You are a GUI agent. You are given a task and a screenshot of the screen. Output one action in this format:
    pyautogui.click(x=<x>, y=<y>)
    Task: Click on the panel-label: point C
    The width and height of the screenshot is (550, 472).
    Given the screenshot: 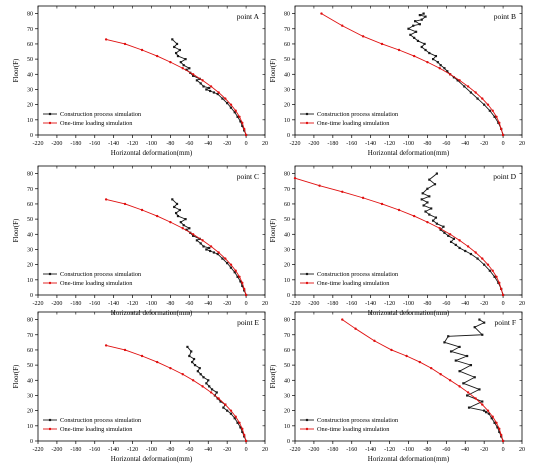 What is the action you would take?
    pyautogui.click(x=248, y=176)
    